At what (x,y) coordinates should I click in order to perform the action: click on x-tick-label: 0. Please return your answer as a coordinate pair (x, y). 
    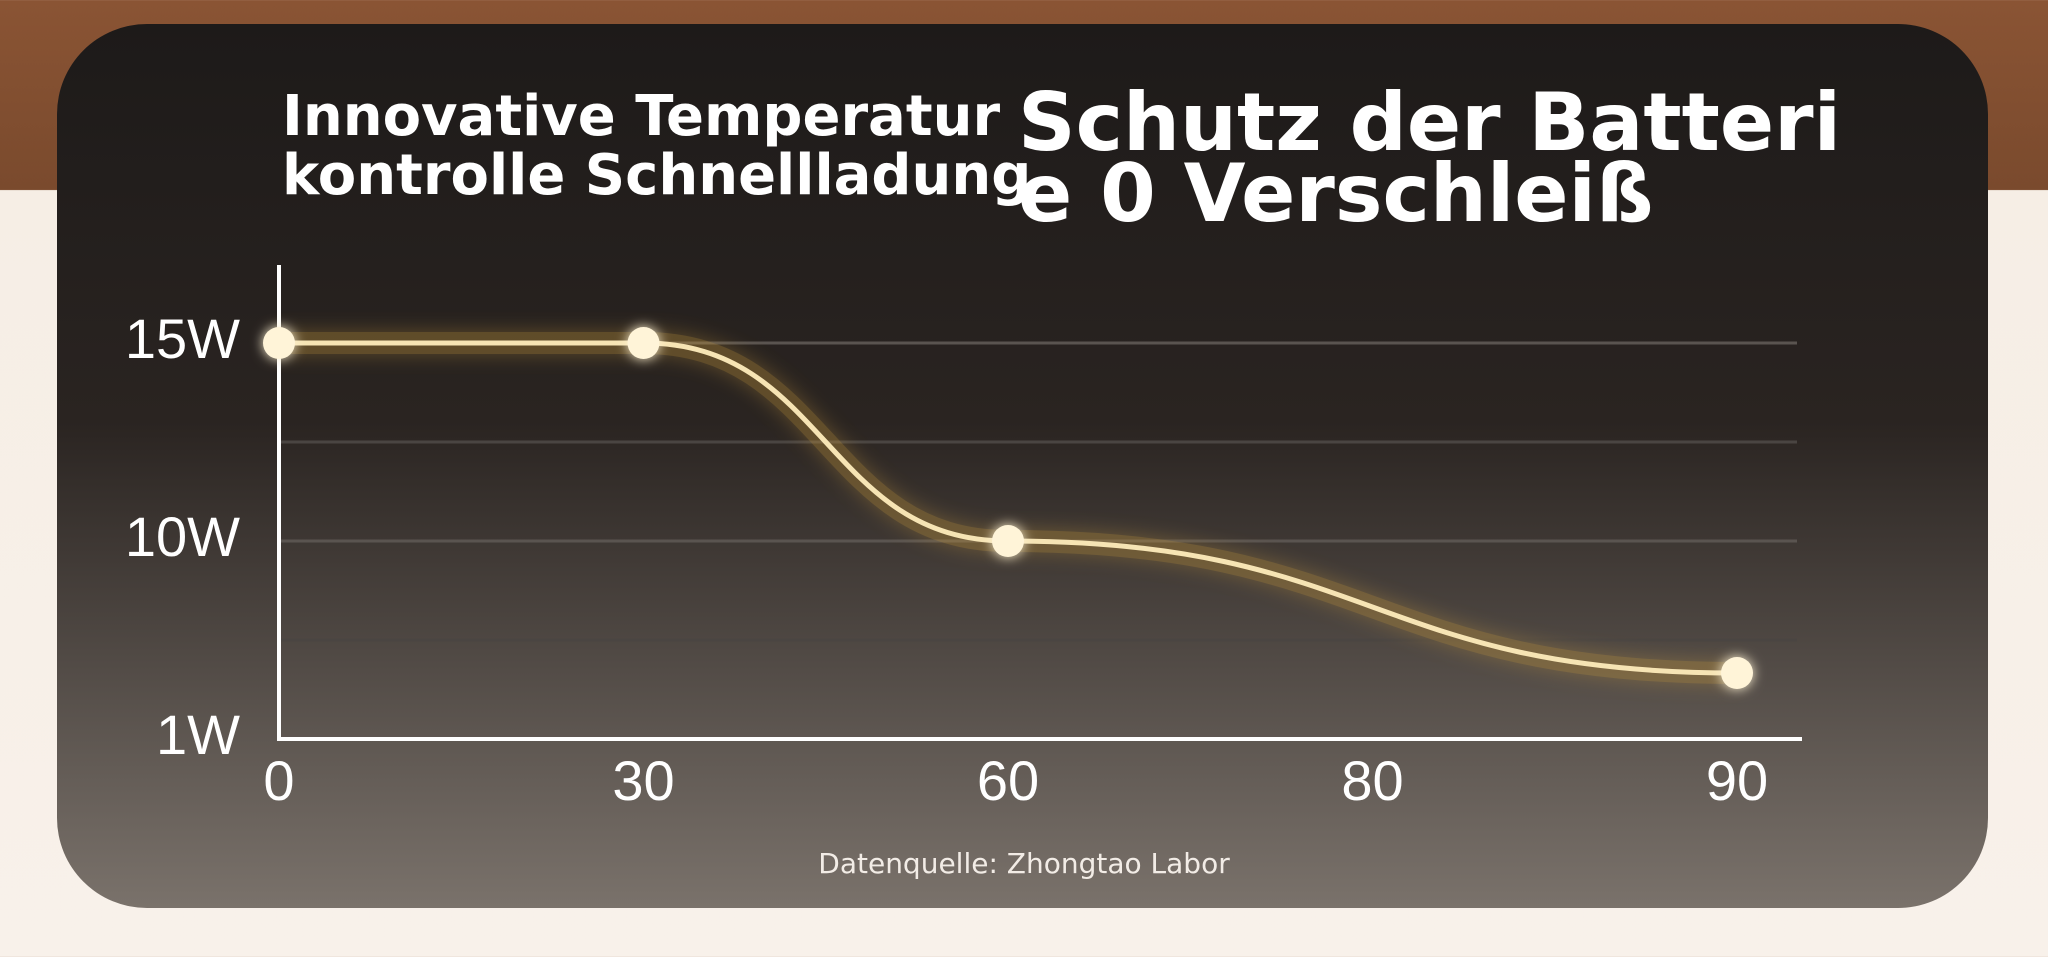
    Looking at the image, I should click on (278, 780).